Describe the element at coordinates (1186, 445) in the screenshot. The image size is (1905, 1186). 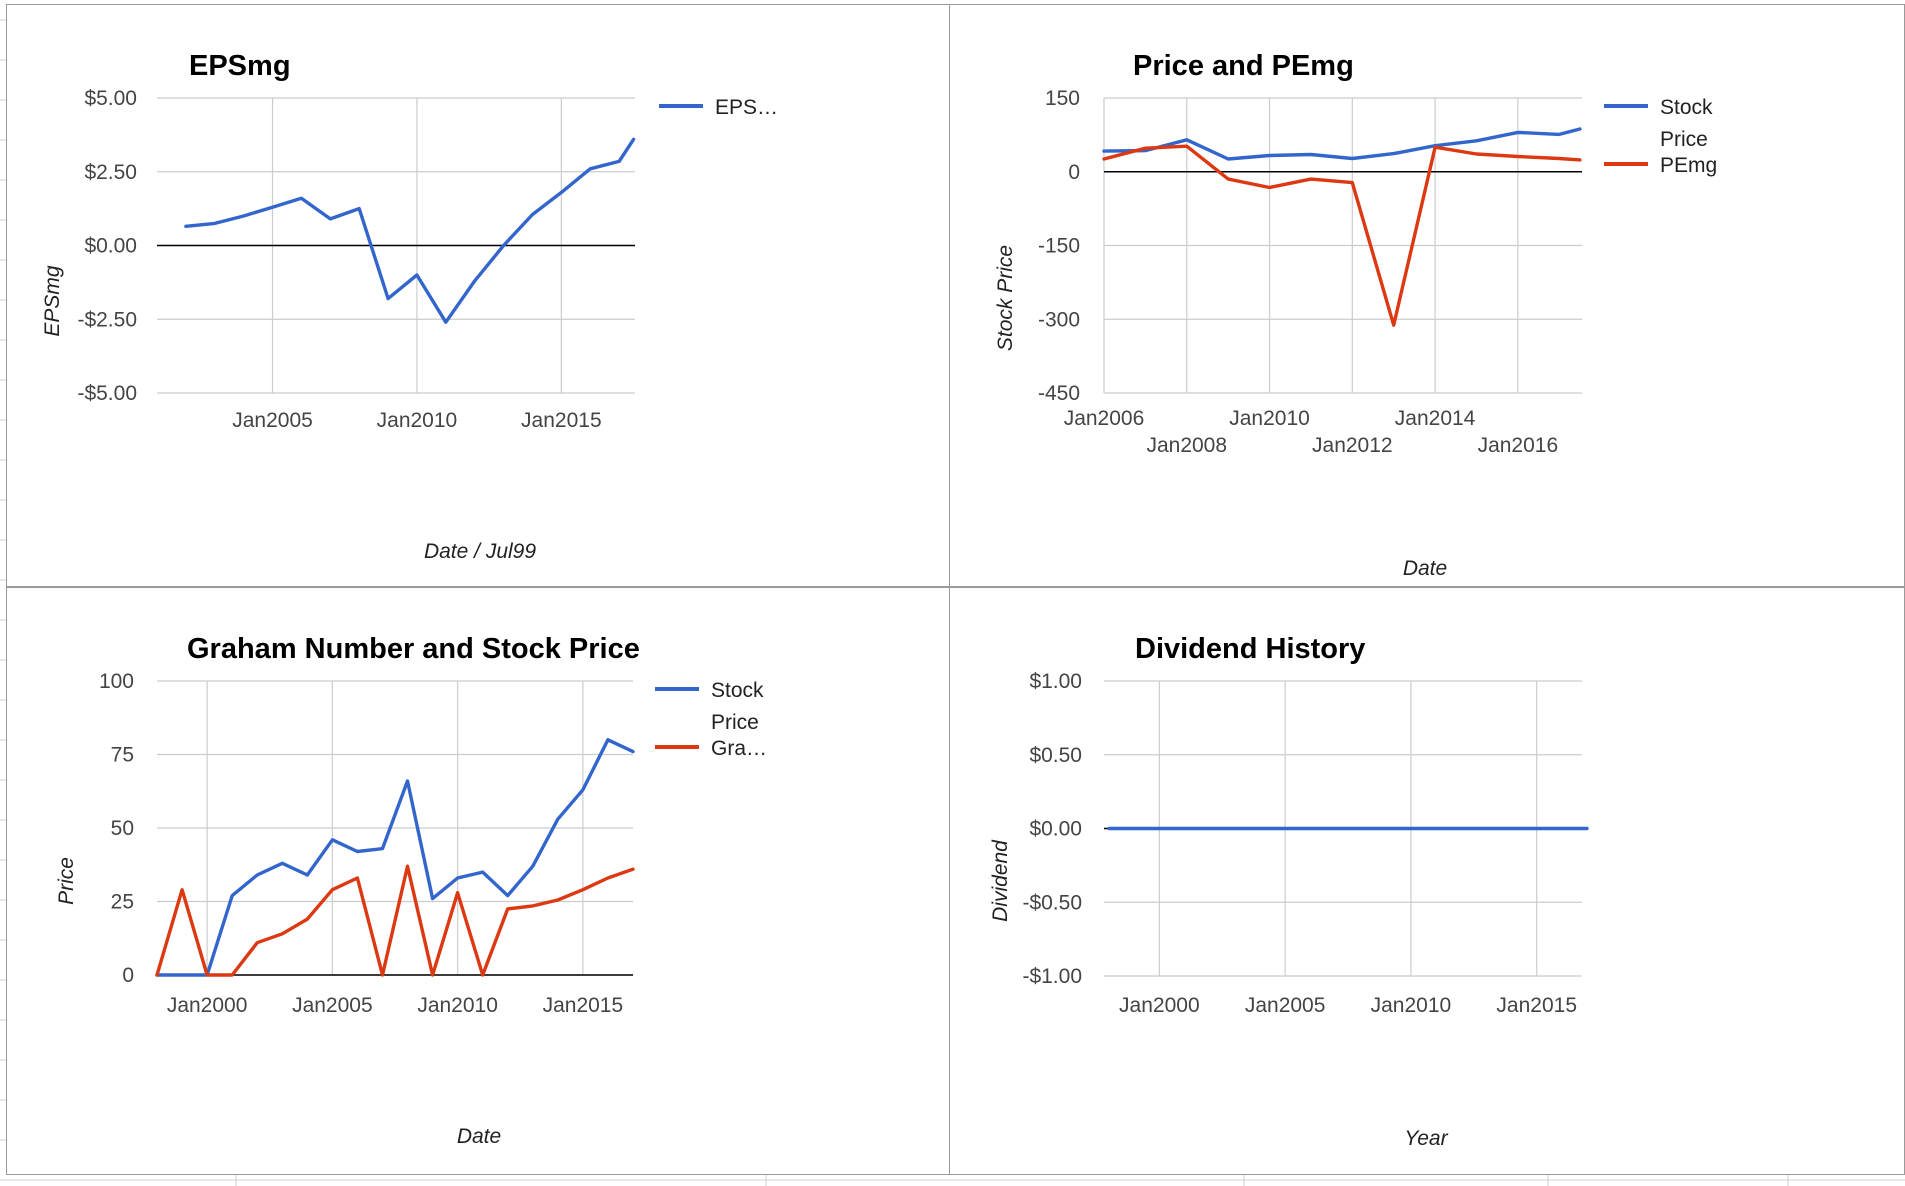
I see `x-tick-label: Jan2008` at that location.